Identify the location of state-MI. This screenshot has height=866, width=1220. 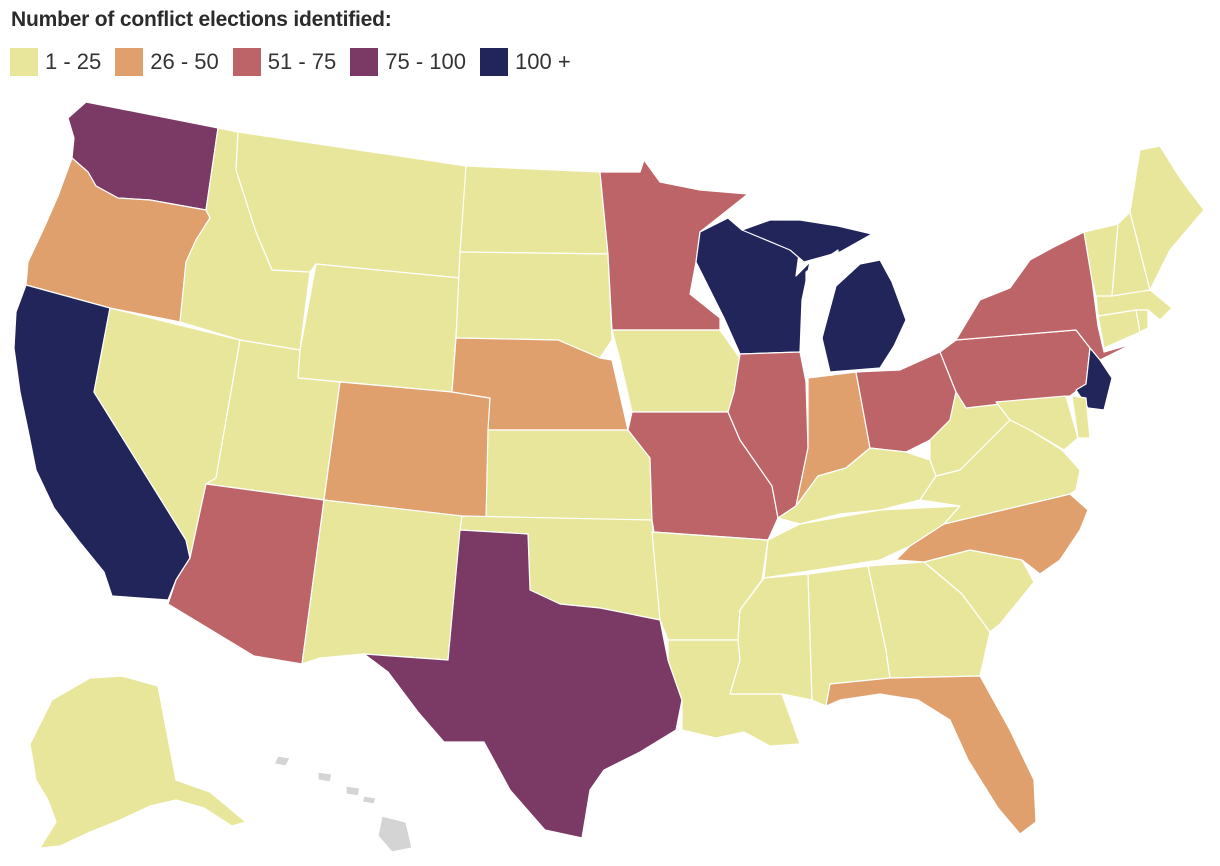
(824, 296).